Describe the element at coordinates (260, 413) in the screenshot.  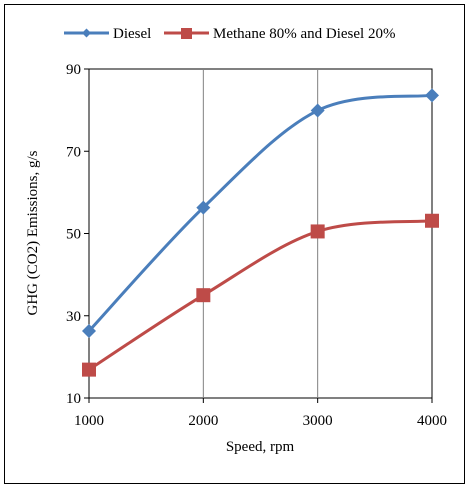
I see `x-axis-ticks: 1000 2000 3000 4000` at that location.